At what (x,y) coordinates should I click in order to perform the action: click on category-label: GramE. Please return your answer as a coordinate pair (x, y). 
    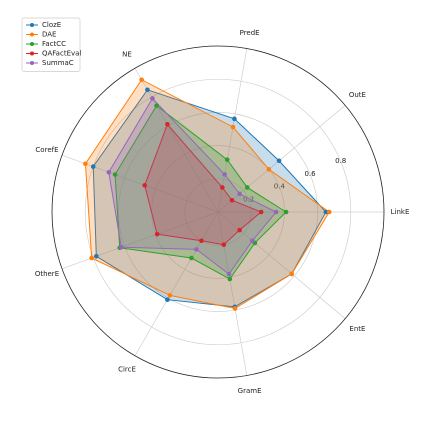
    Looking at the image, I should click on (250, 391).